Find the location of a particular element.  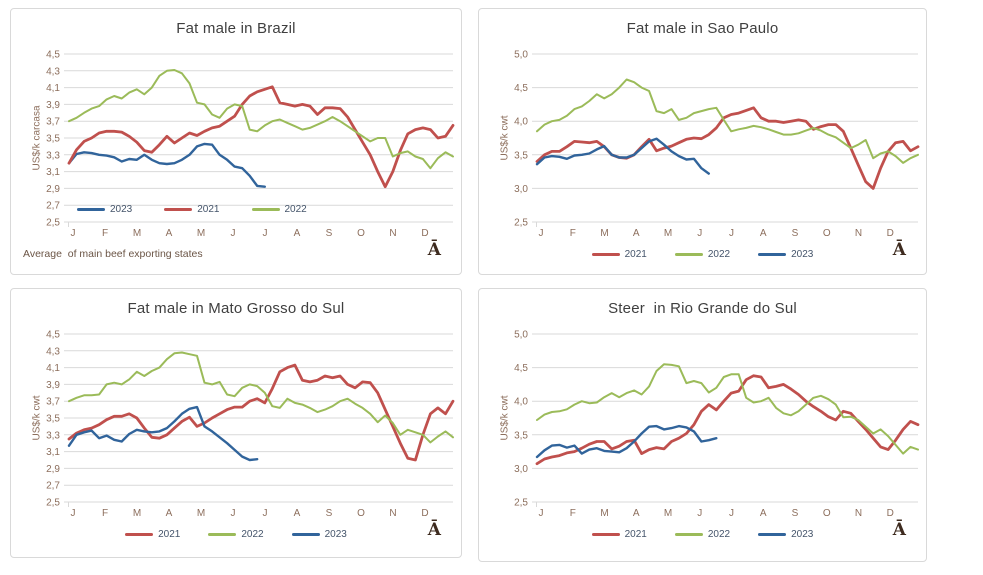

chart-title: Steer in Rio Grande do Sul is located at coordinates (702, 308).